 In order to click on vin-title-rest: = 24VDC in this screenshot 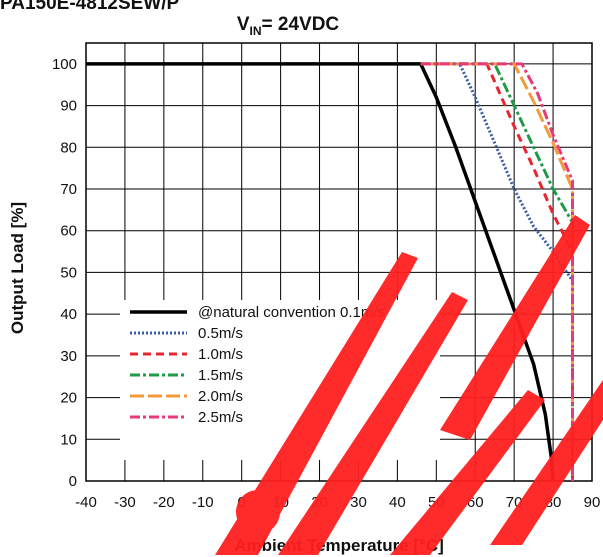, I will do `click(301, 24)`.